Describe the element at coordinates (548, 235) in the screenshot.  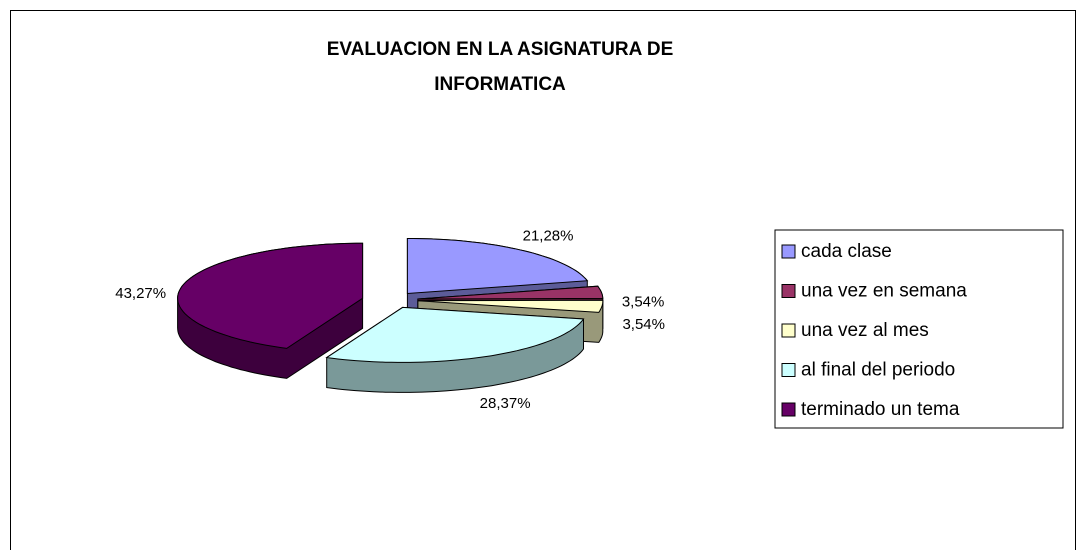
I see `data-label: 21,28%` at that location.